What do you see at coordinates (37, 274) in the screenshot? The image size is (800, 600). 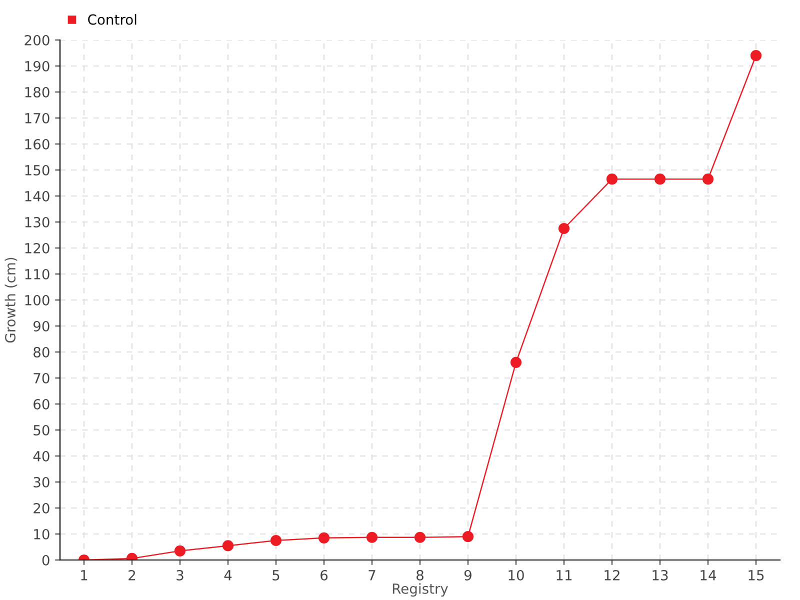 I see `y-tick-label: 110` at bounding box center [37, 274].